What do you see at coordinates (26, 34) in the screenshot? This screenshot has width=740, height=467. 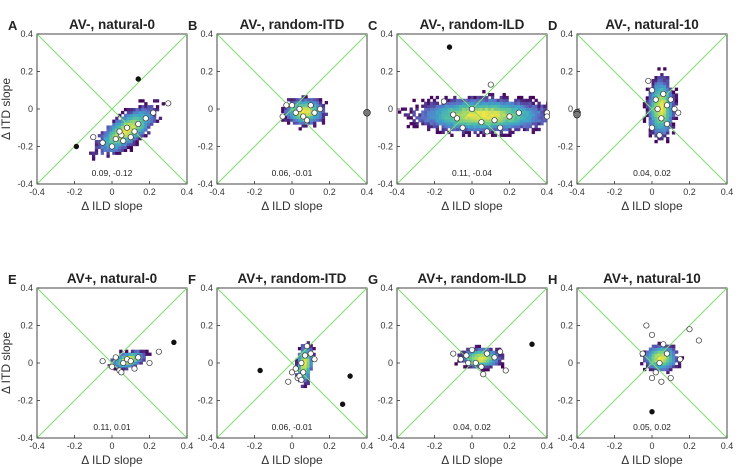 I see `y-tick-label: 0.4` at bounding box center [26, 34].